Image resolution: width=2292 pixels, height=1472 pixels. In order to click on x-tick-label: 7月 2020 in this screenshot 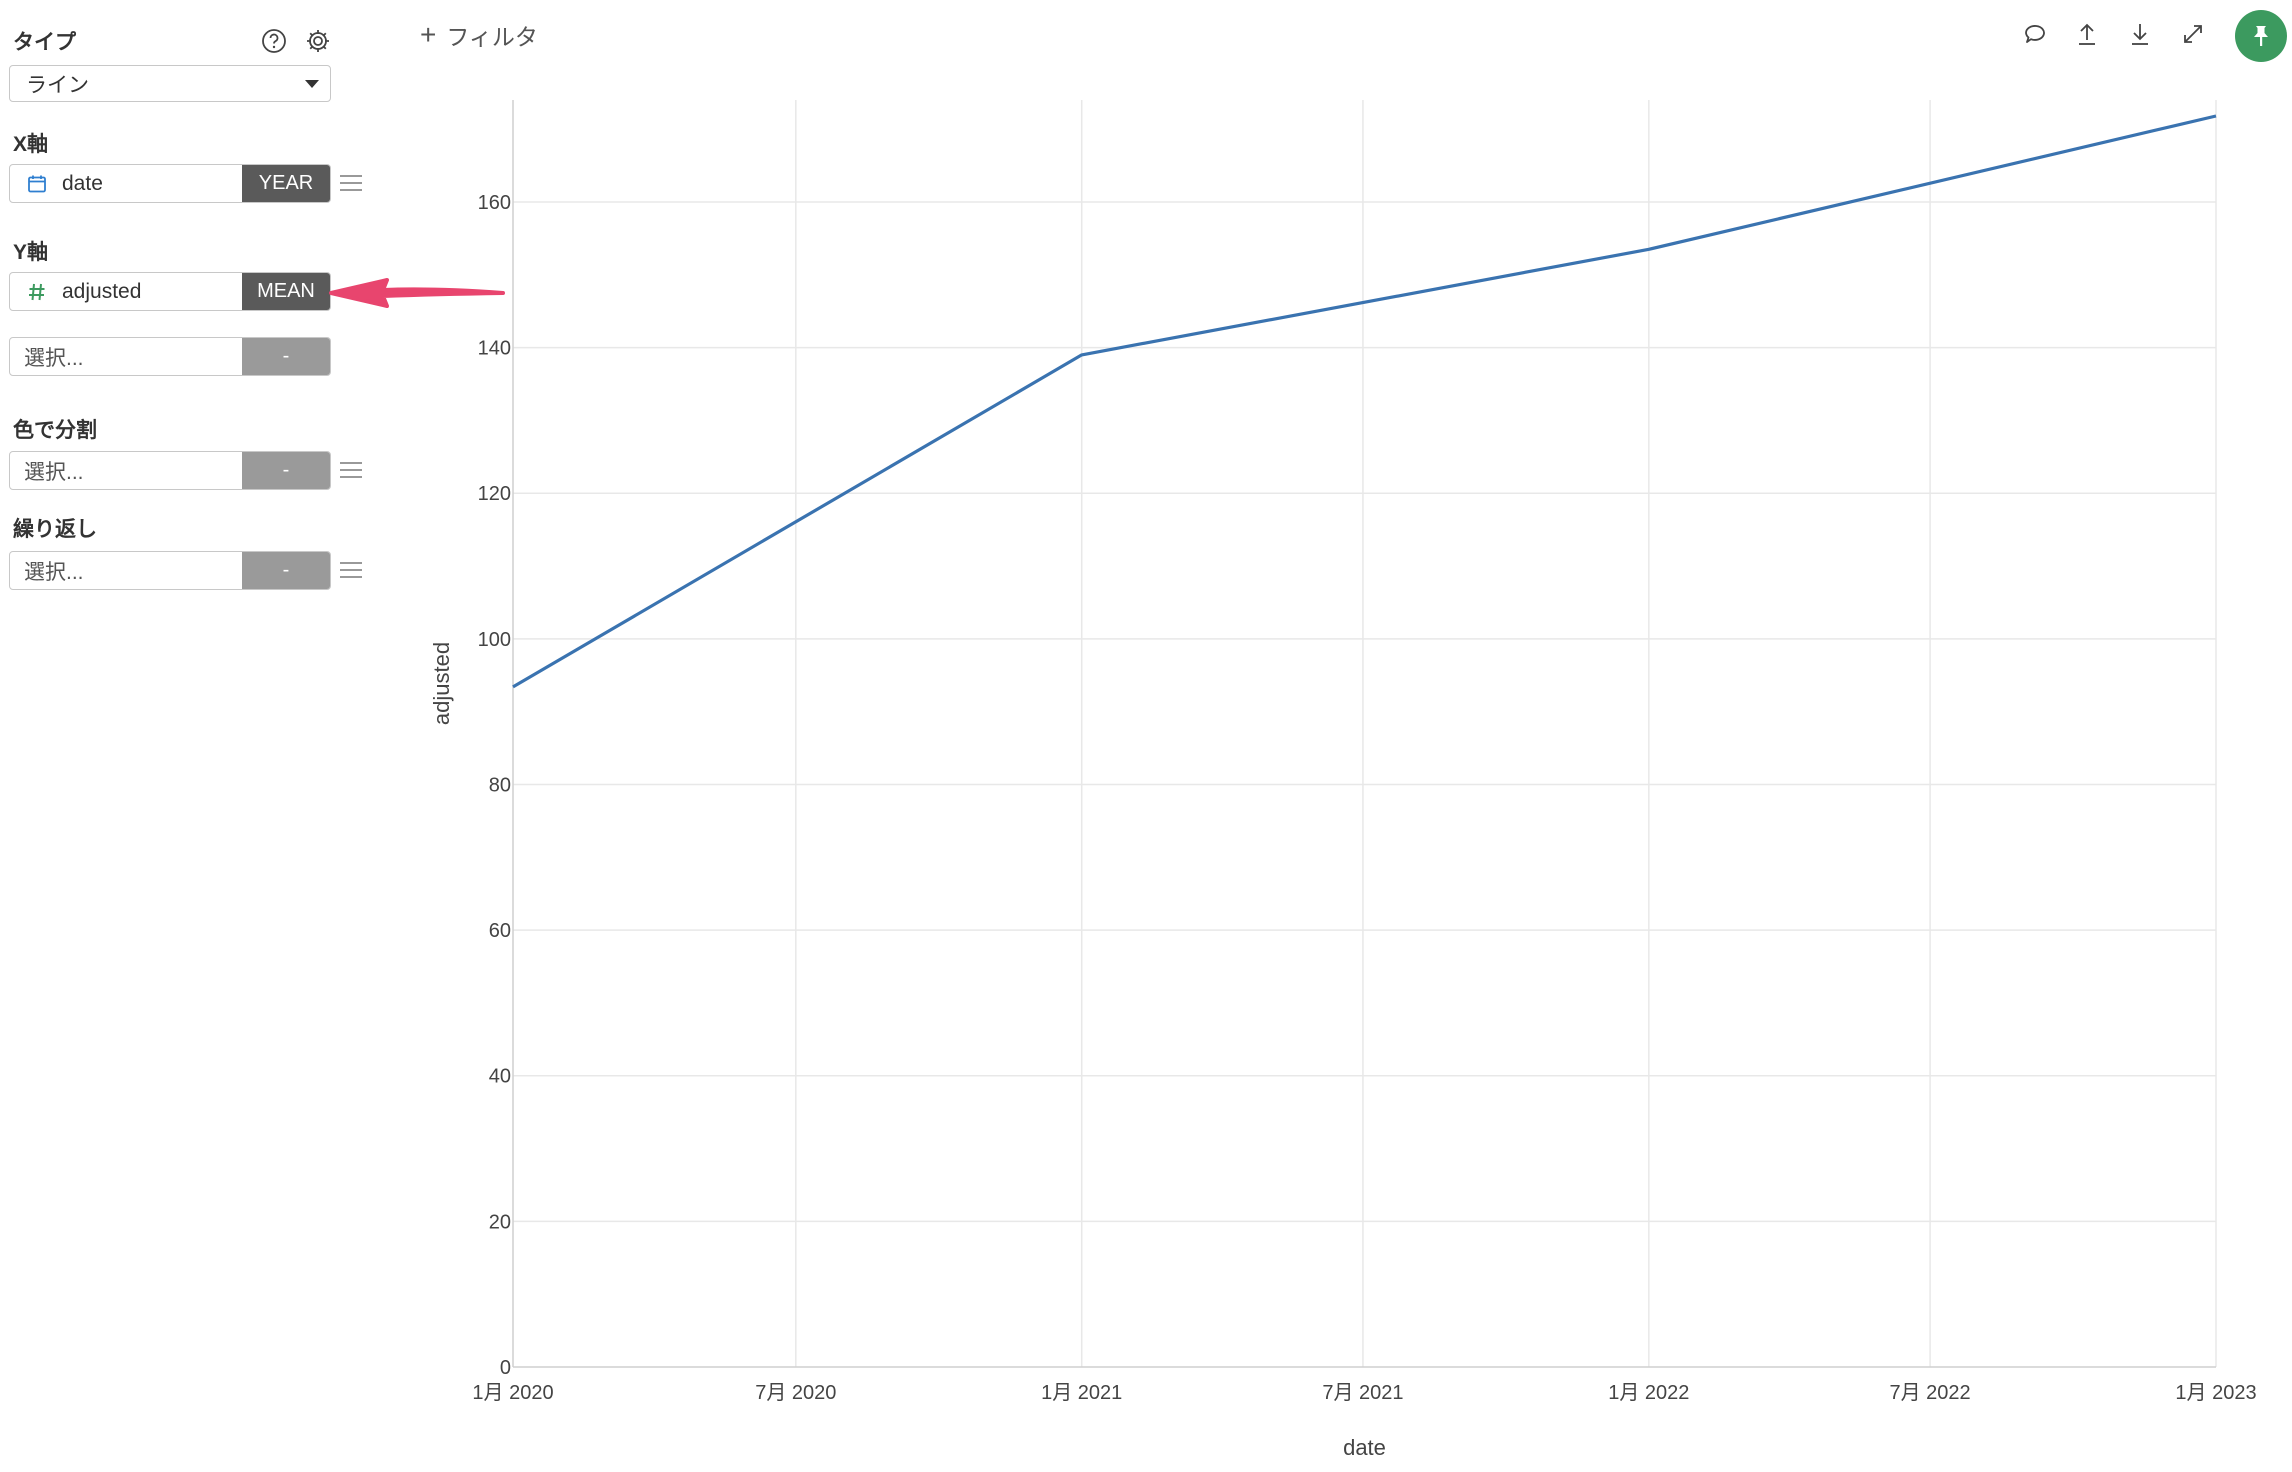, I will do `click(795, 1393)`.